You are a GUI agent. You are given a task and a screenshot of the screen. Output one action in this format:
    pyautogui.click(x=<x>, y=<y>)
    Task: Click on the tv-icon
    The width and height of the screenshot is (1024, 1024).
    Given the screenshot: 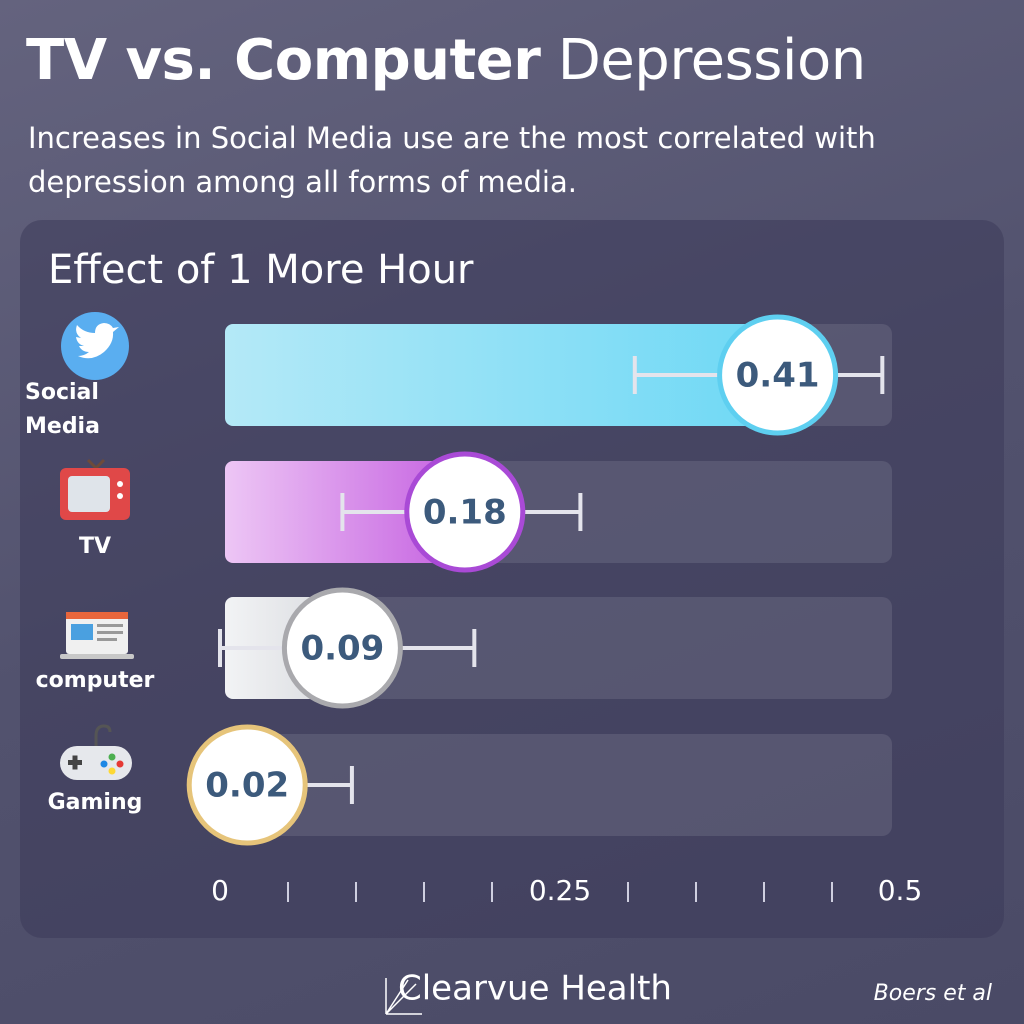 What is the action you would take?
    pyautogui.click(x=95, y=489)
    